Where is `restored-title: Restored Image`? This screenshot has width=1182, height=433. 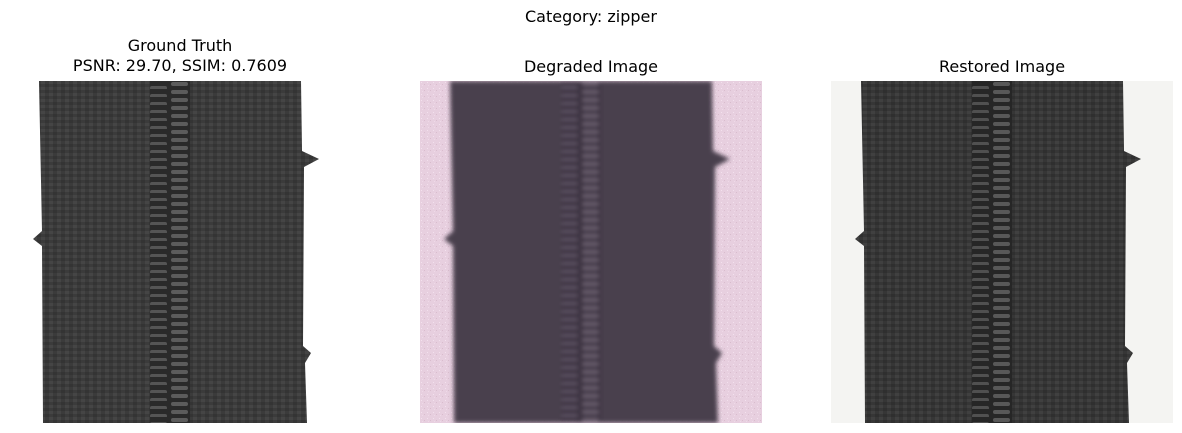
restored-title: Restored Image is located at coordinates (1002, 66).